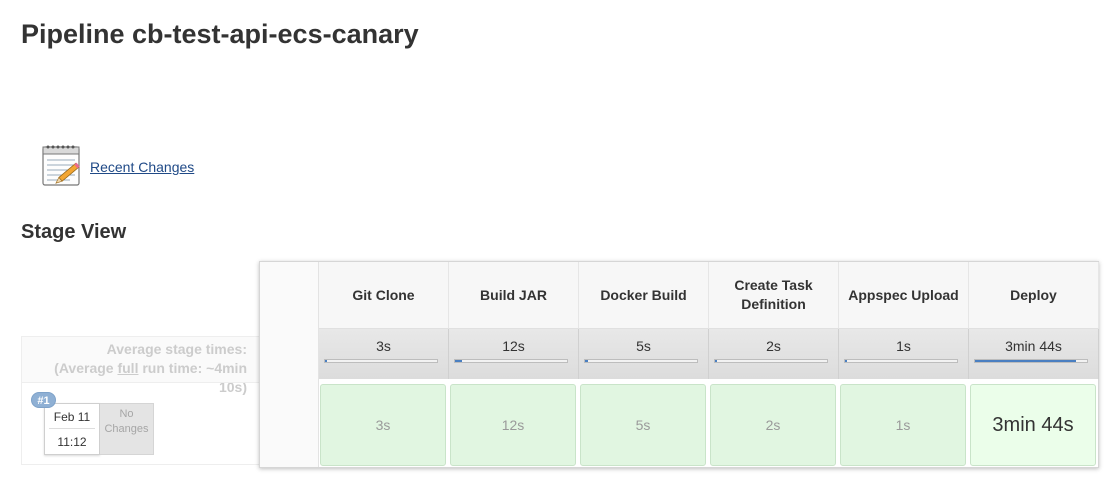 The image size is (1117, 480). Describe the element at coordinates (1033, 346) in the screenshot. I see `stage-average-time: 3min 44s` at that location.